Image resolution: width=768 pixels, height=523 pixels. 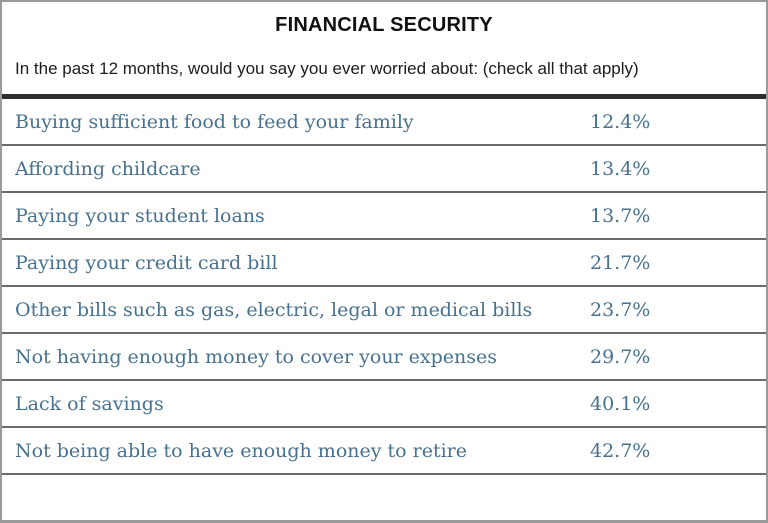 What do you see at coordinates (140, 215) in the screenshot?
I see `row-label: Paying your student loans` at bounding box center [140, 215].